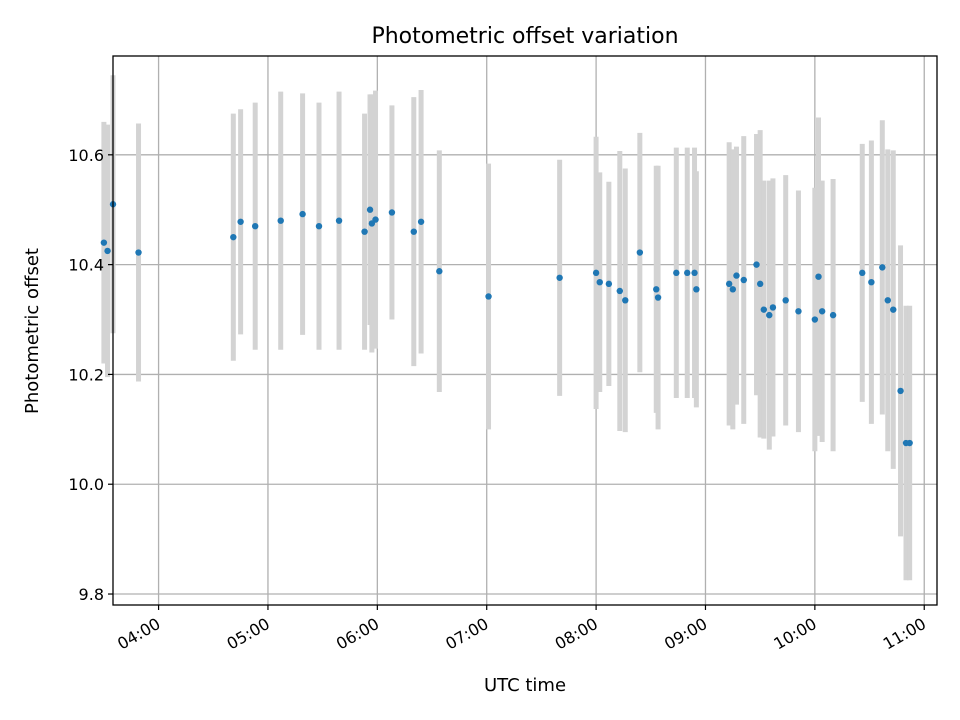 The height and width of the screenshot is (720, 960). I want to click on y-axis-label: Photometric offset, so click(32, 331).